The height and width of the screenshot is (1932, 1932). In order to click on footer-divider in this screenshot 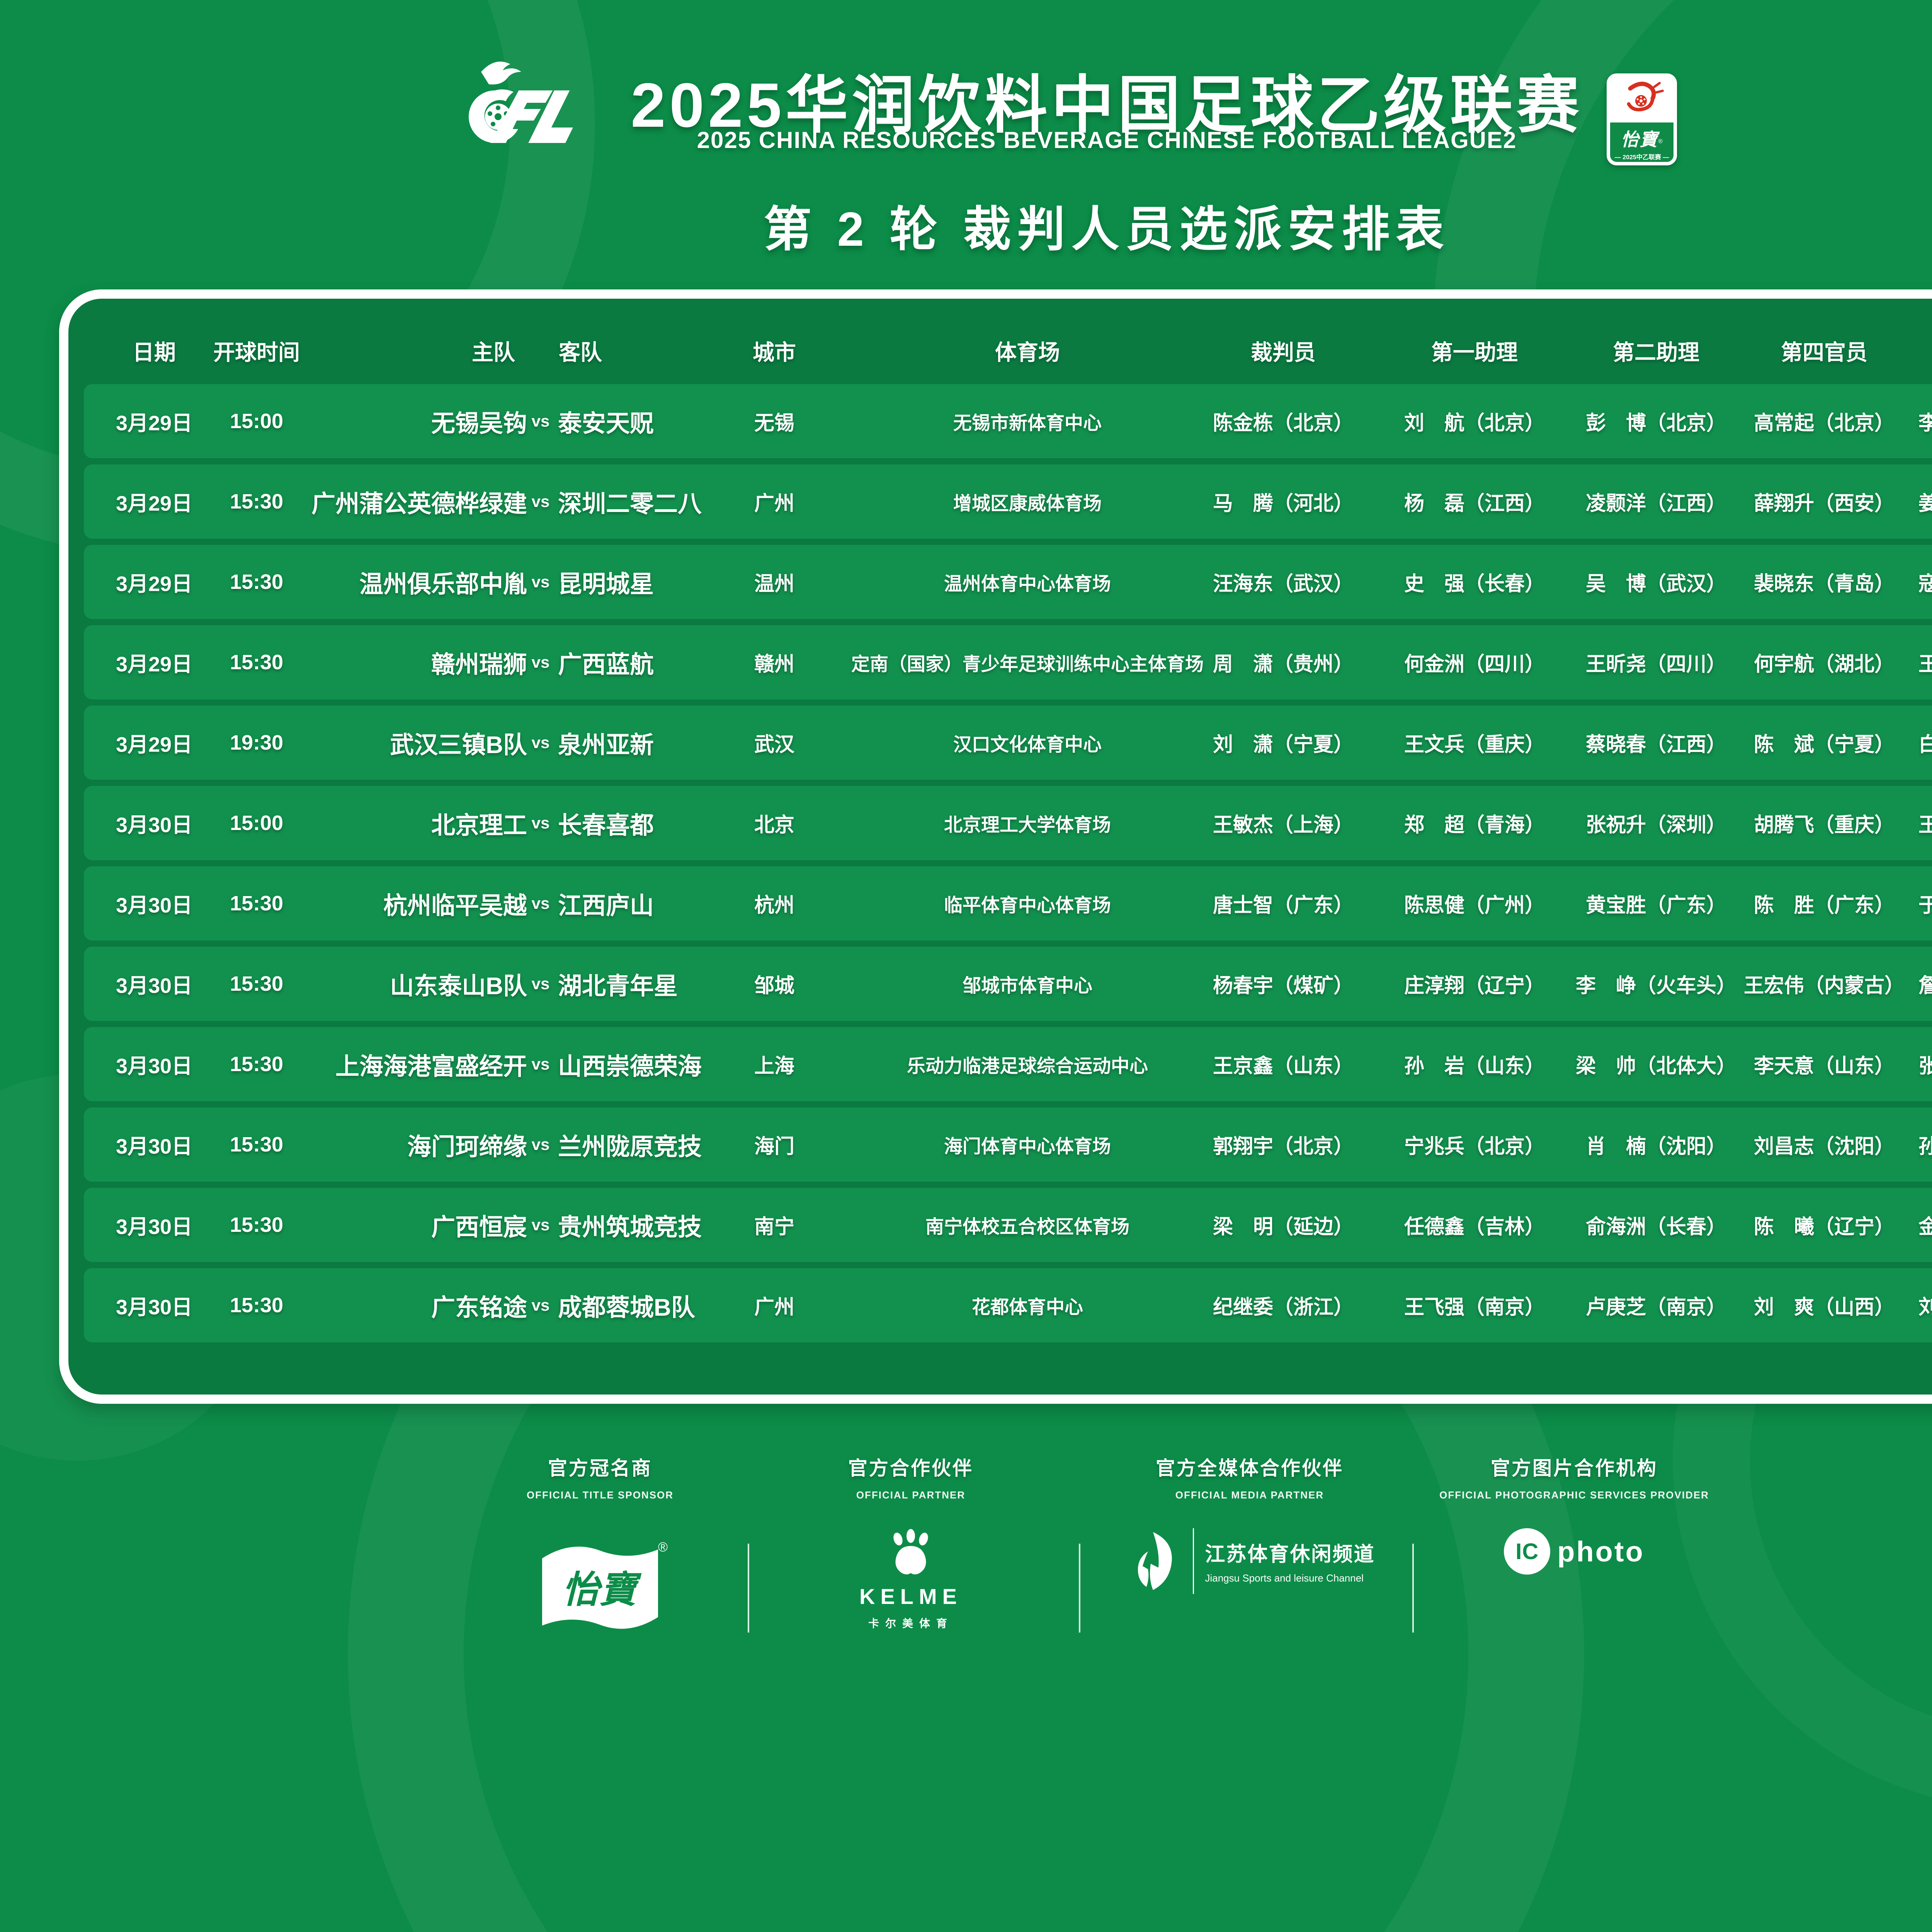, I will do `click(1413, 1588)`.